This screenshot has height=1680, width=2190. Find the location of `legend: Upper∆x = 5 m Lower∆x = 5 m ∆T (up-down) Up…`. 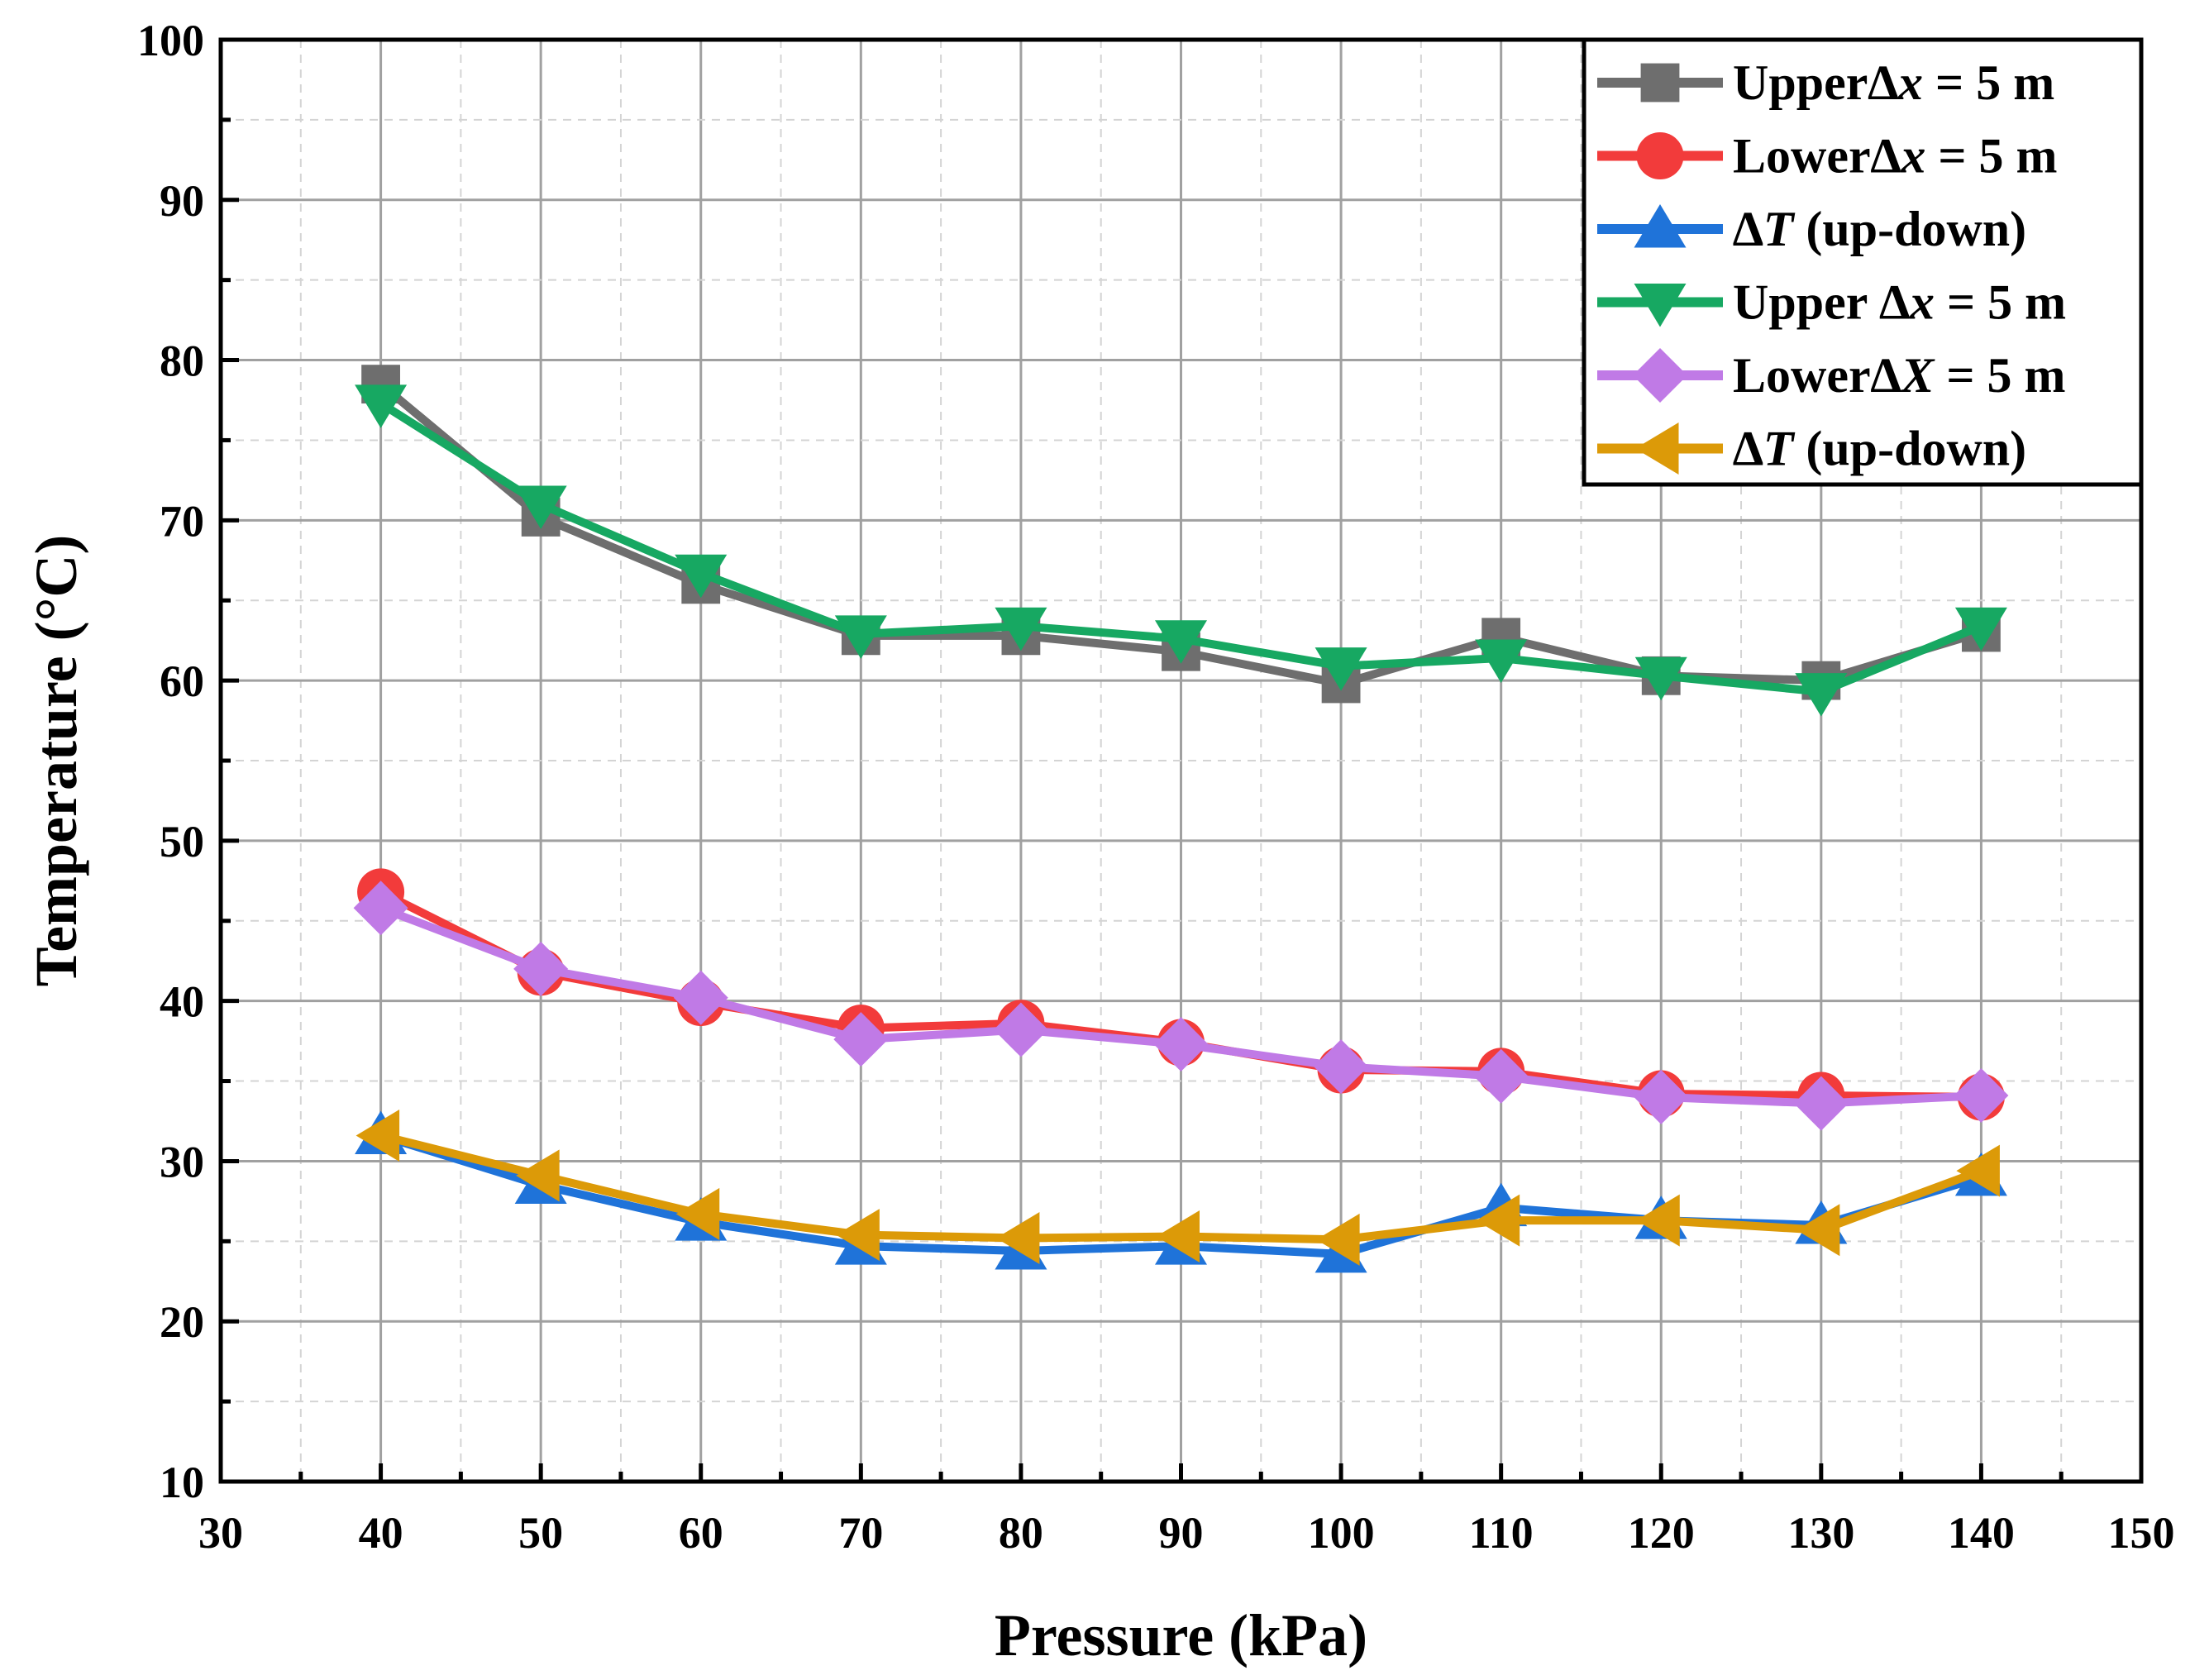

legend: Upper∆x = 5 m Lower∆x = 5 m ∆T (up-down) Up… is located at coordinates (1863, 262).